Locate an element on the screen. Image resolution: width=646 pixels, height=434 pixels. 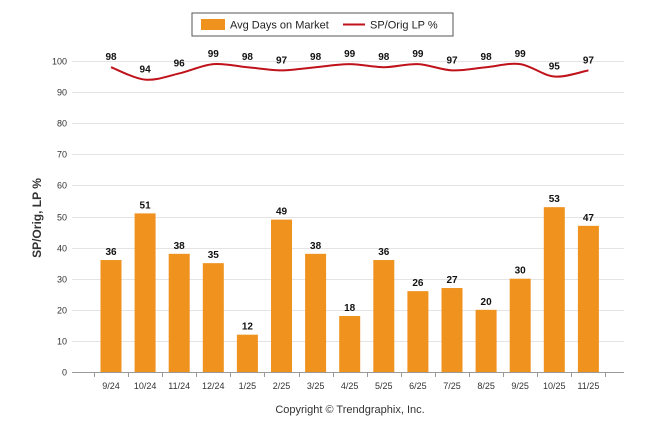
x-tick-label: 10/24 is located at coordinates (145, 386).